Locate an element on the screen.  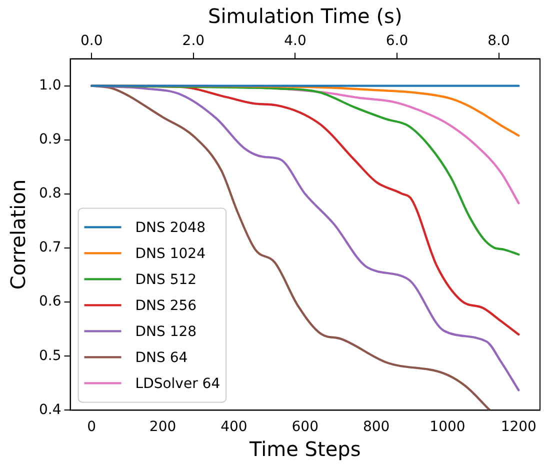
y-tick-label: 0.8 is located at coordinates (50, 194).